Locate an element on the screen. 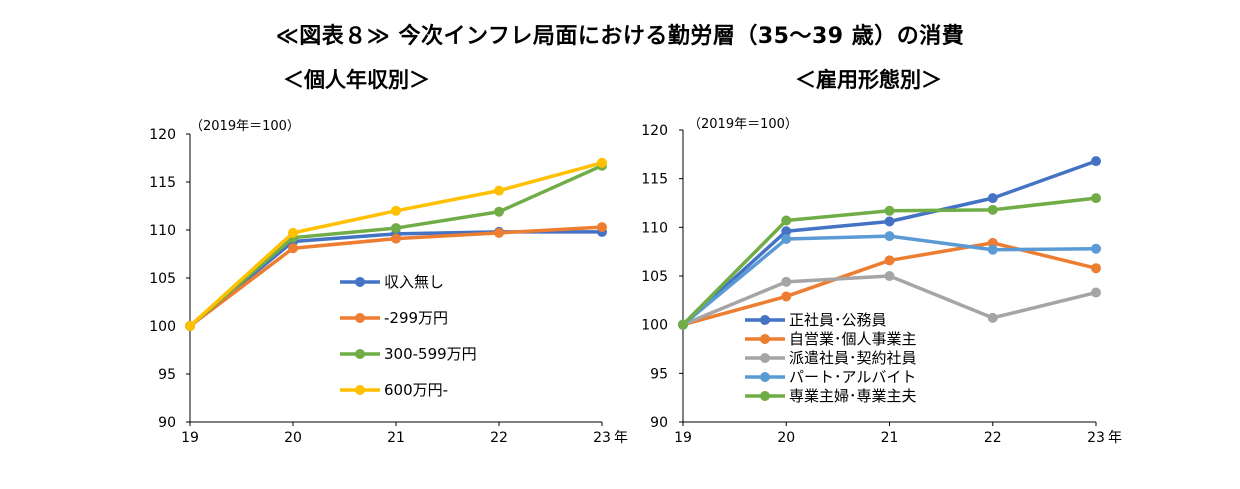 This screenshot has width=1240, height=489. legend-label: 600万円- is located at coordinates (416, 390).